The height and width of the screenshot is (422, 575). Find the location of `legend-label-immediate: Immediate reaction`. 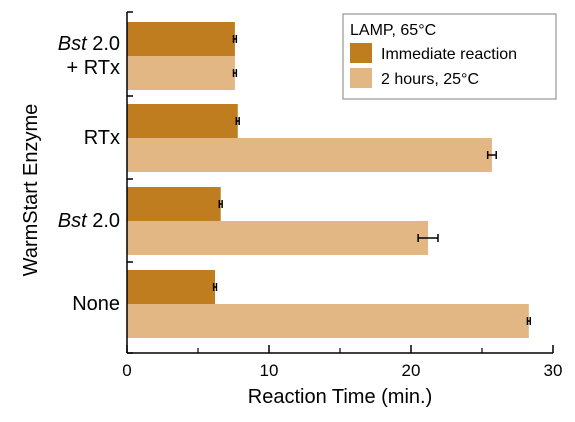

legend-label-immediate: Immediate reaction is located at coordinates (449, 54).